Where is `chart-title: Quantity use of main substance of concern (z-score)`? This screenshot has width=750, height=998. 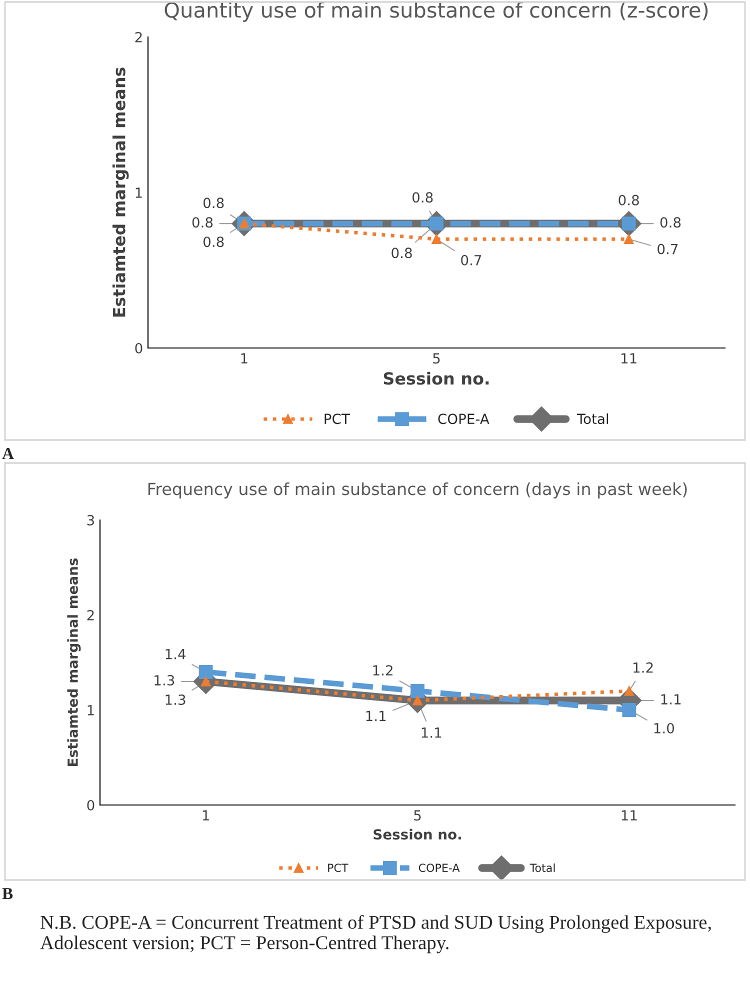 chart-title: Quantity use of main substance of concern (z-score) is located at coordinates (436, 12).